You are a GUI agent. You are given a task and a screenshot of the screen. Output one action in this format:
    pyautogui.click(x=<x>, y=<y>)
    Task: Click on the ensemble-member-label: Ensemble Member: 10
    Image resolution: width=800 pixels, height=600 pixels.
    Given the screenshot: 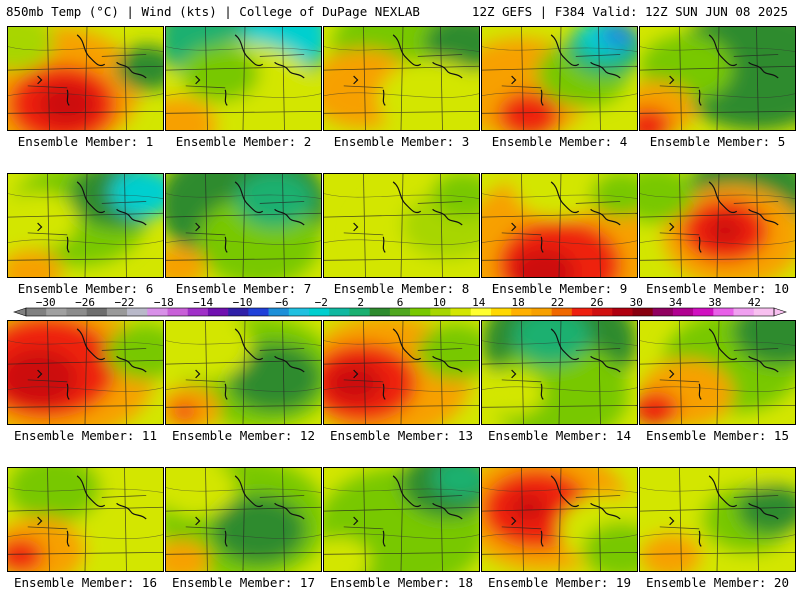 What is the action you would take?
    pyautogui.click(x=717, y=288)
    